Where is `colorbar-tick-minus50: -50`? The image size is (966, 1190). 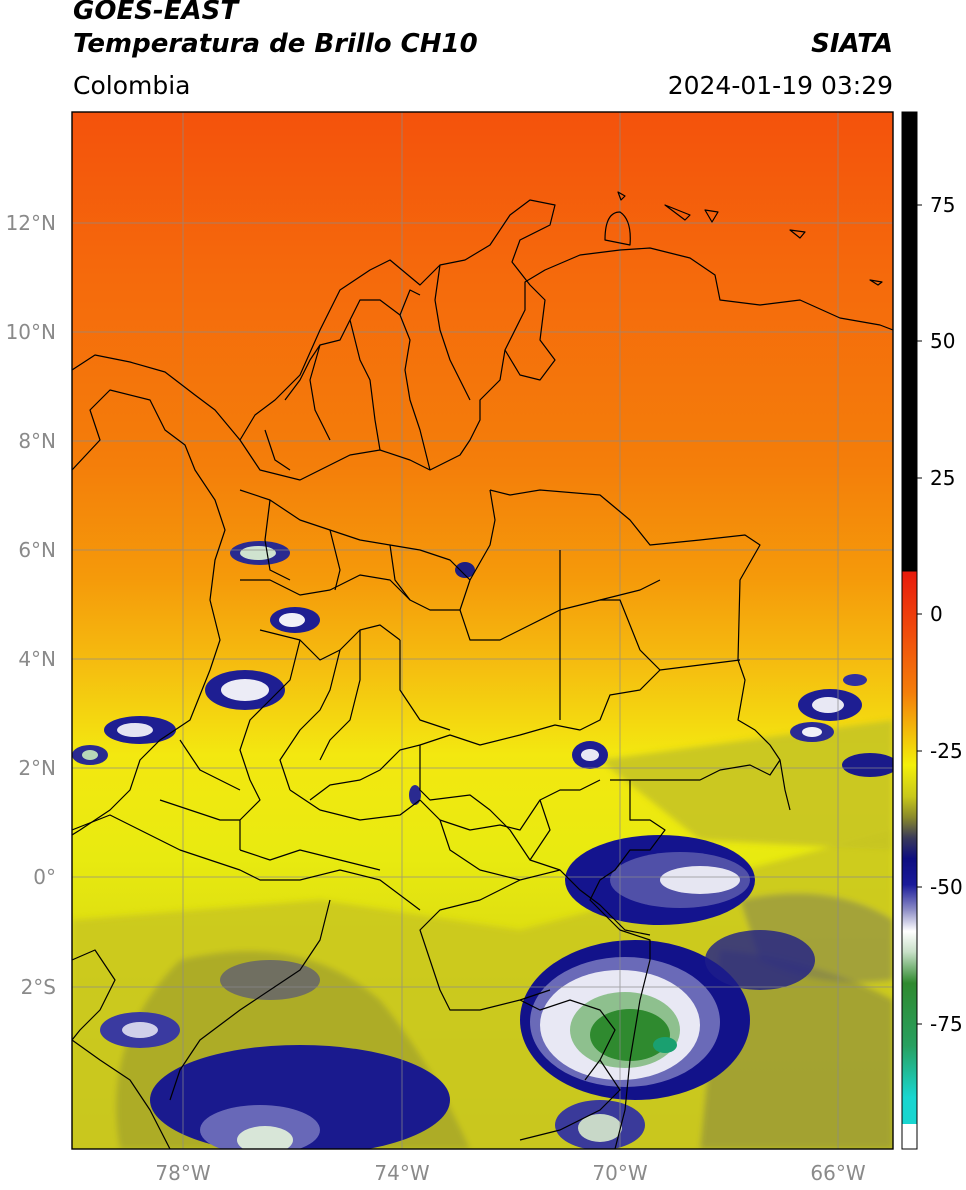
colorbar-tick-minus50: -50 is located at coordinates (946, 887).